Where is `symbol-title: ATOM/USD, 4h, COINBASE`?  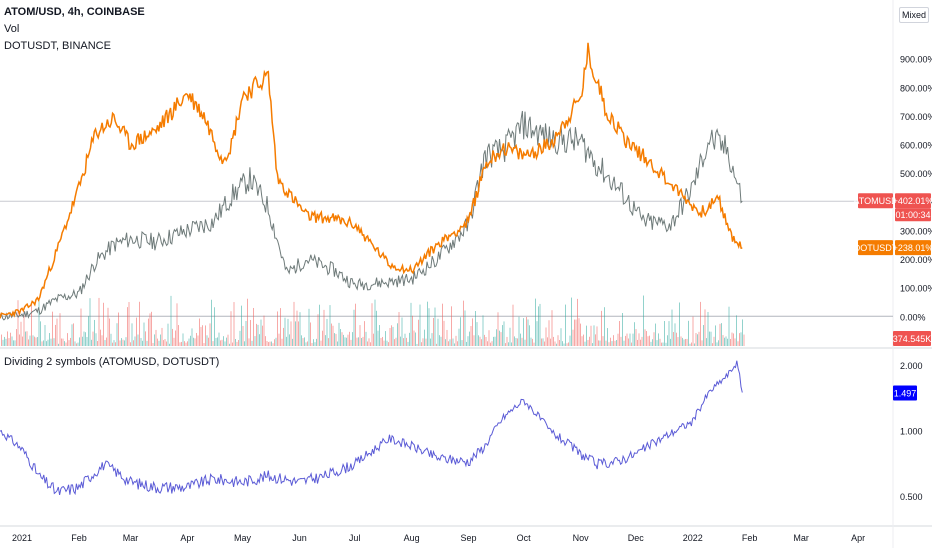
symbol-title: ATOM/USD, 4h, COINBASE is located at coordinates (74, 12).